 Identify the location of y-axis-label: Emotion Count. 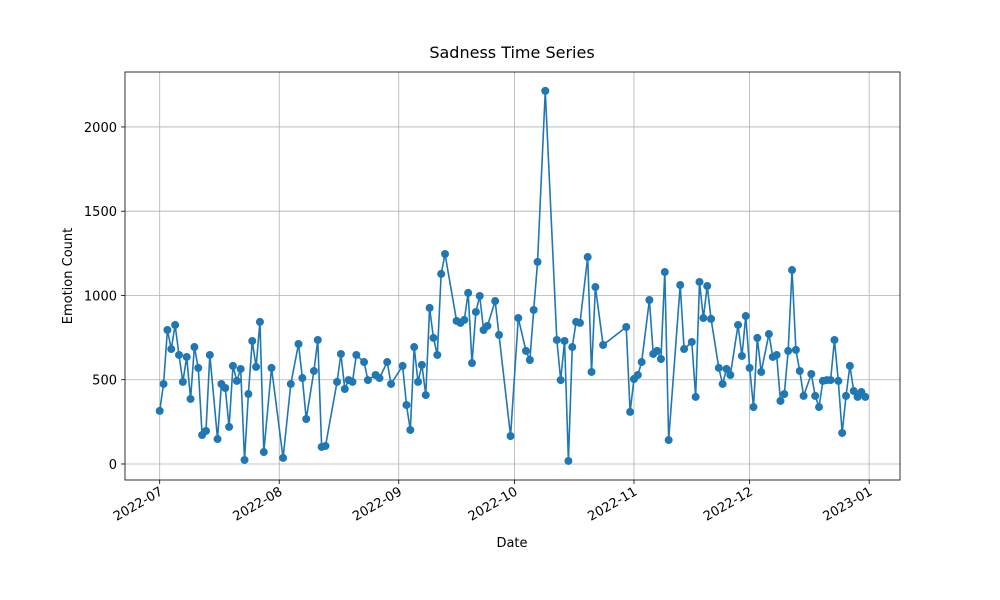
(68, 276).